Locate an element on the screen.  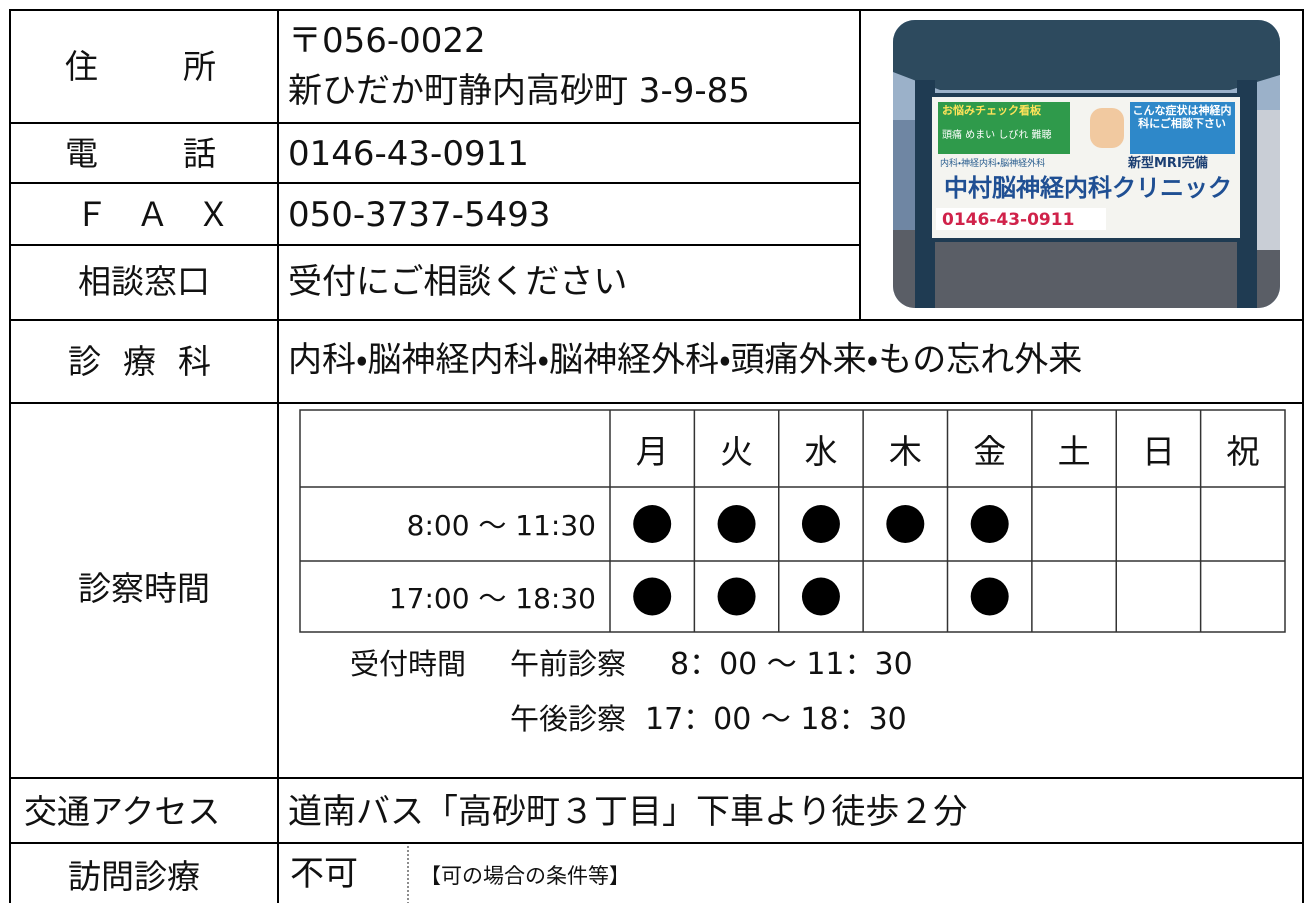
row-label: 交通アクセス is located at coordinates (122, 811).